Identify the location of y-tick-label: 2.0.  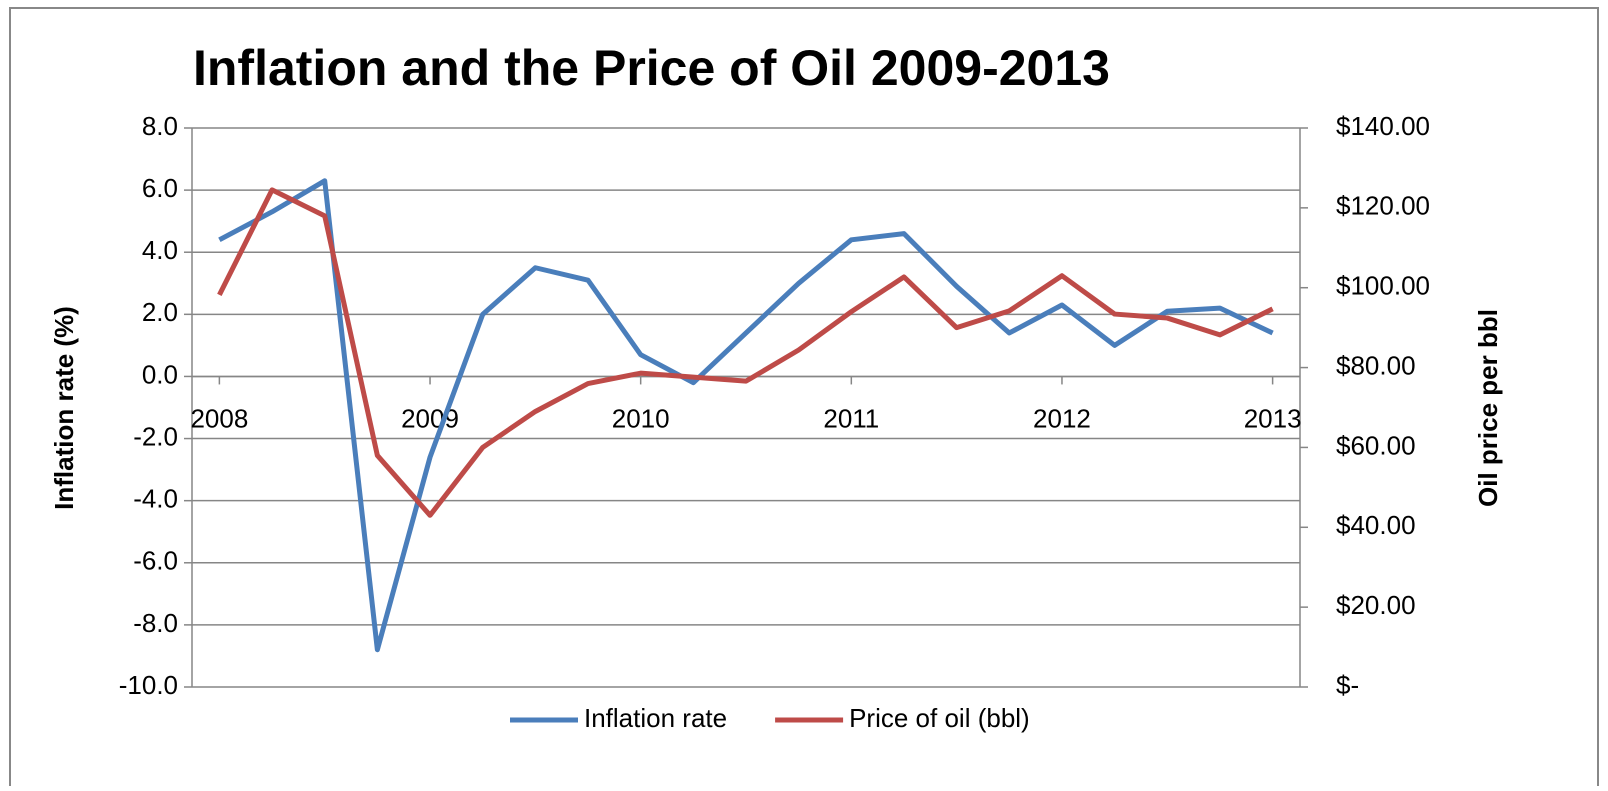
(160, 312).